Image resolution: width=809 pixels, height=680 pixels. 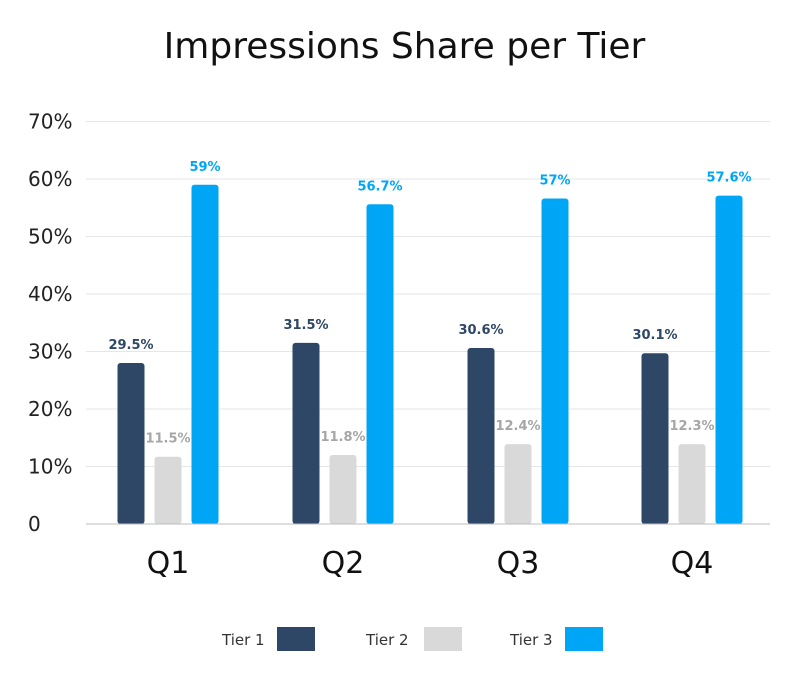 What do you see at coordinates (50, 122) in the screenshot?
I see `y-tick-label: 70%` at bounding box center [50, 122].